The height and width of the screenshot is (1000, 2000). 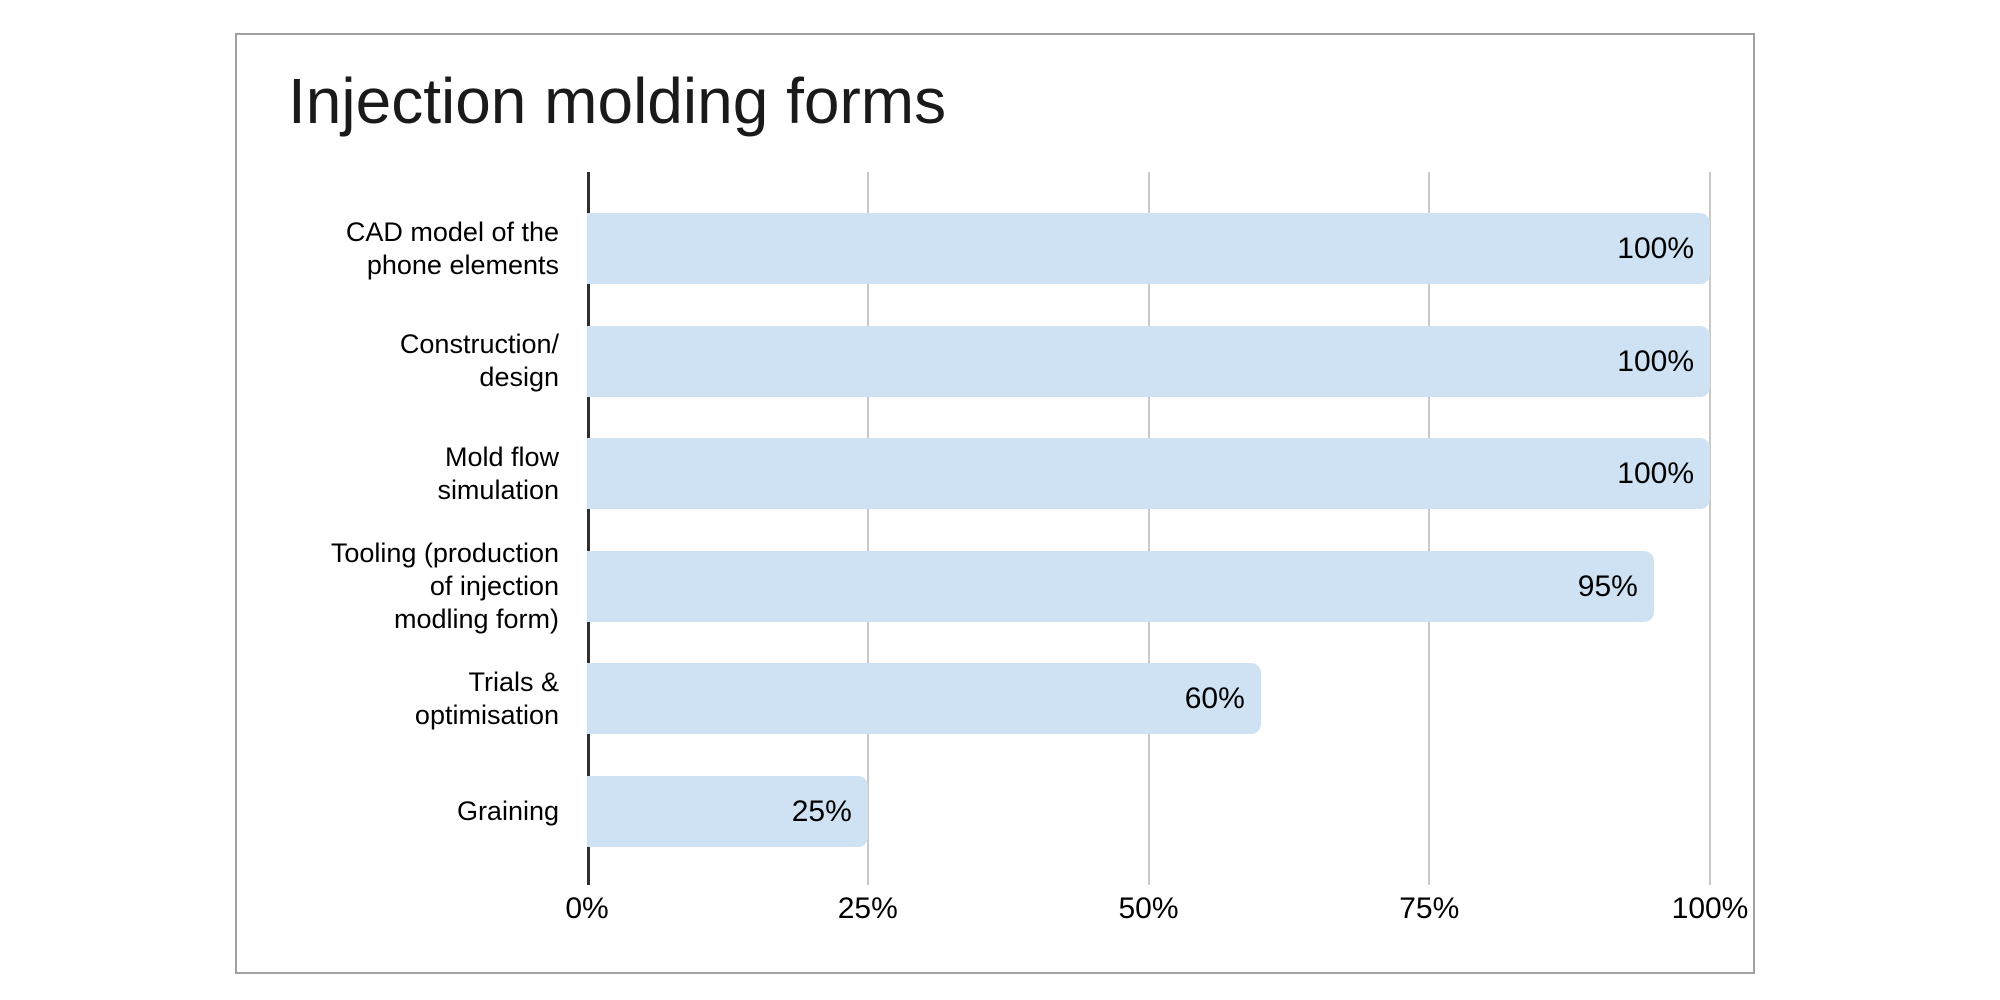 I want to click on chart-title: Injection molding forms, so click(x=617, y=101).